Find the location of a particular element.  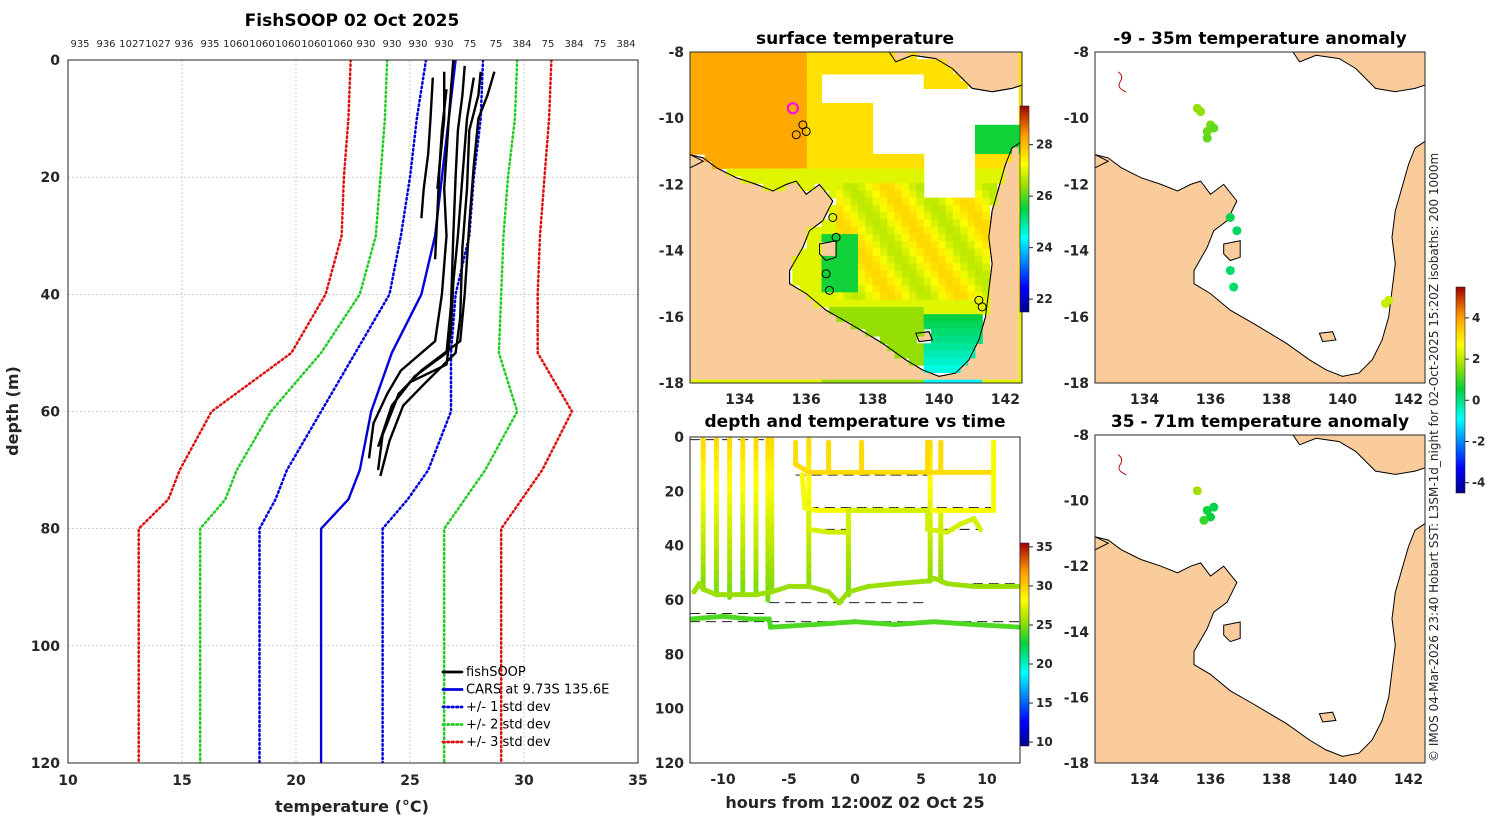

time-series-y-ticks: 0 20 40 60 80 100 120 is located at coordinates (669, 601).